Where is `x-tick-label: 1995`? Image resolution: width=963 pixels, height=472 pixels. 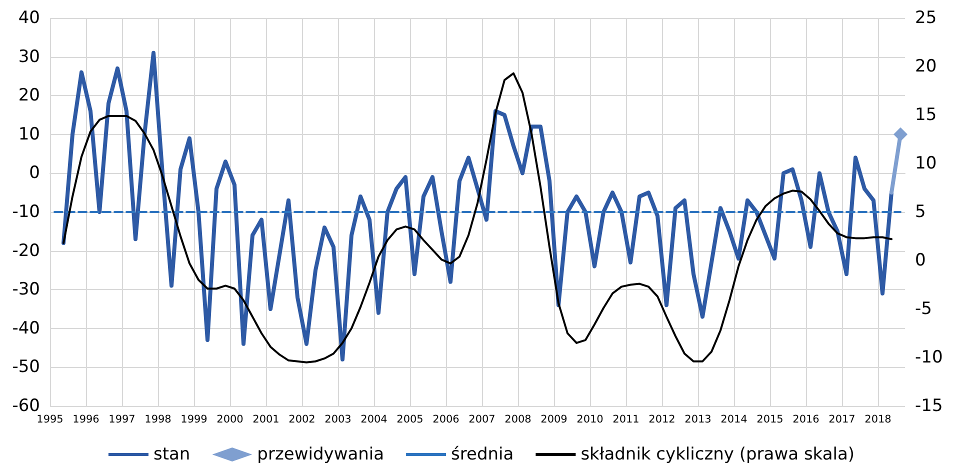 x-tick-label: 1995 is located at coordinates (50, 420).